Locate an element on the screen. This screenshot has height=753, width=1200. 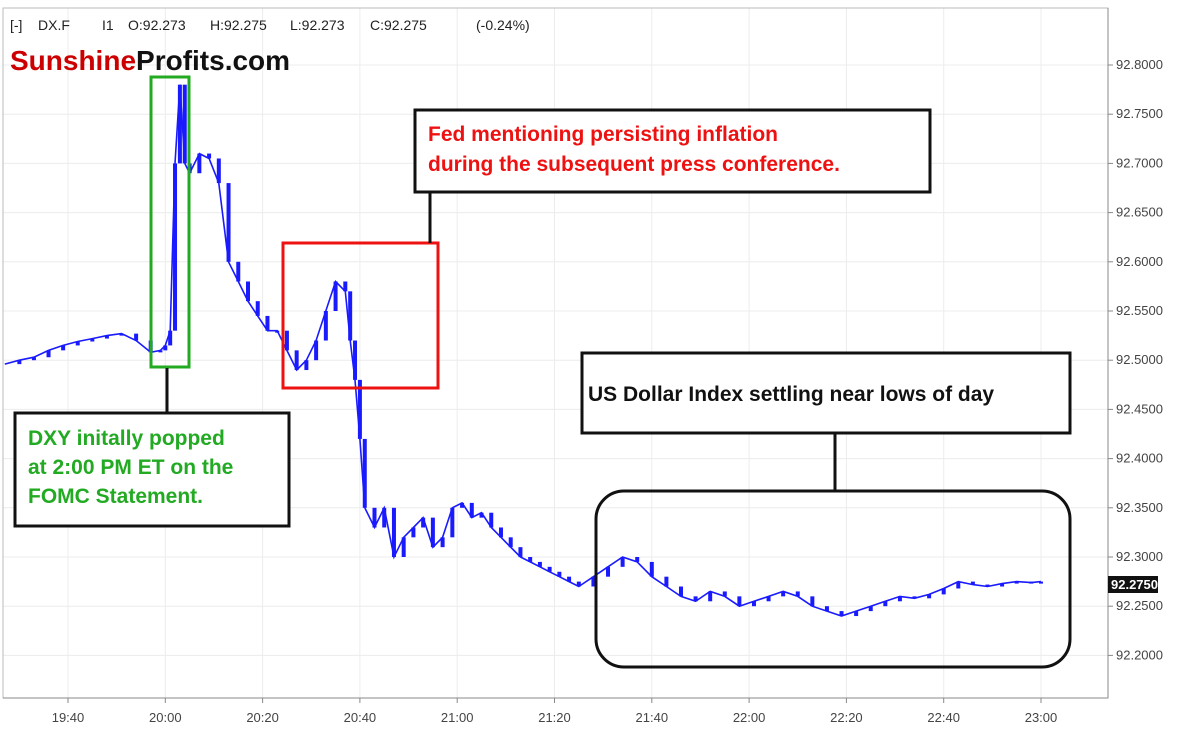
collapse-toggle: [-] is located at coordinates (16, 25).